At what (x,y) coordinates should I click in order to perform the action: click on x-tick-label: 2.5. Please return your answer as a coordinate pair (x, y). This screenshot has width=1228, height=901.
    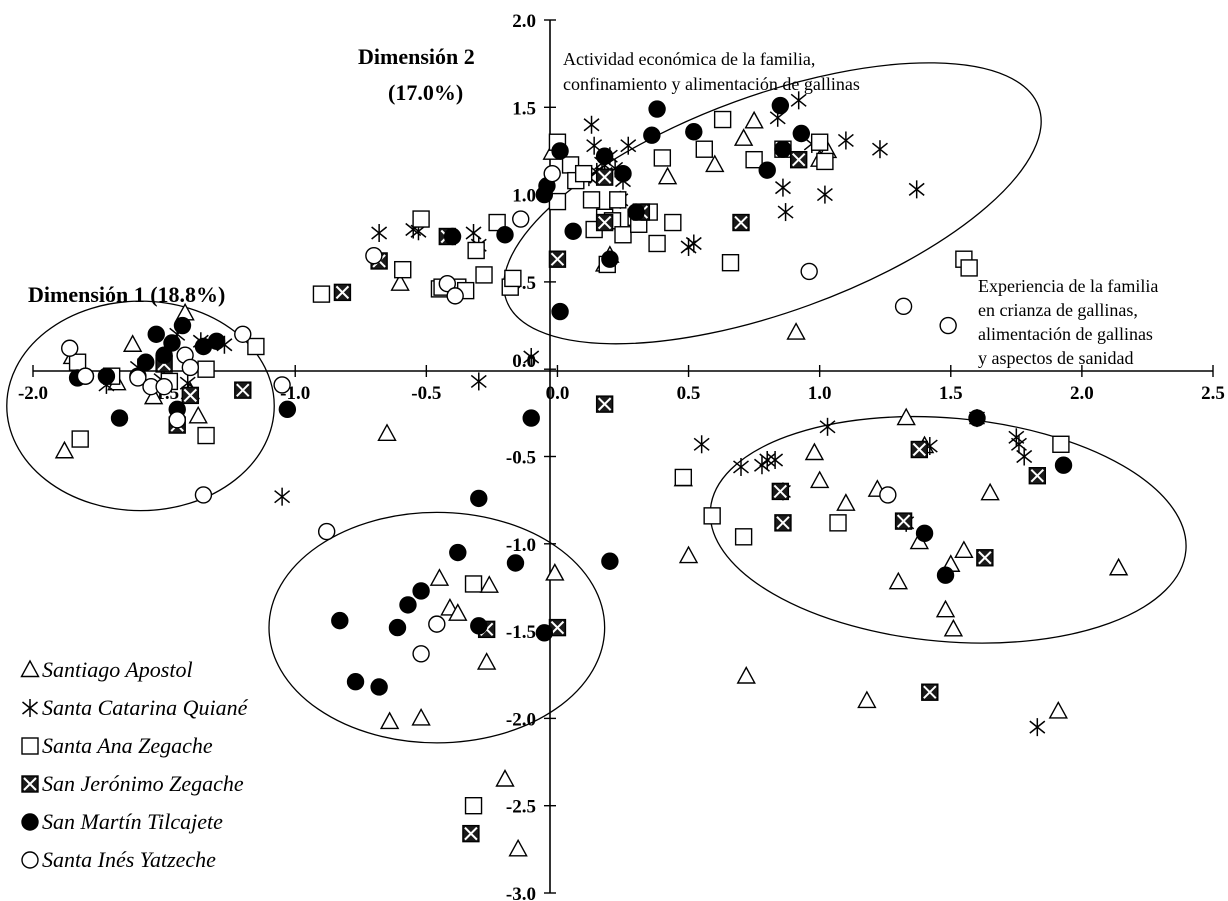
    Looking at the image, I should click on (1213, 393).